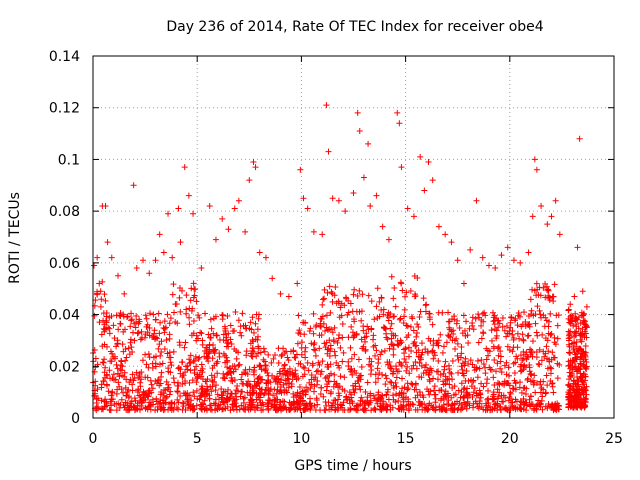 The width and height of the screenshot is (640, 480). Describe the element at coordinates (197, 439) in the screenshot. I see `x-tick-label: 5` at that location.